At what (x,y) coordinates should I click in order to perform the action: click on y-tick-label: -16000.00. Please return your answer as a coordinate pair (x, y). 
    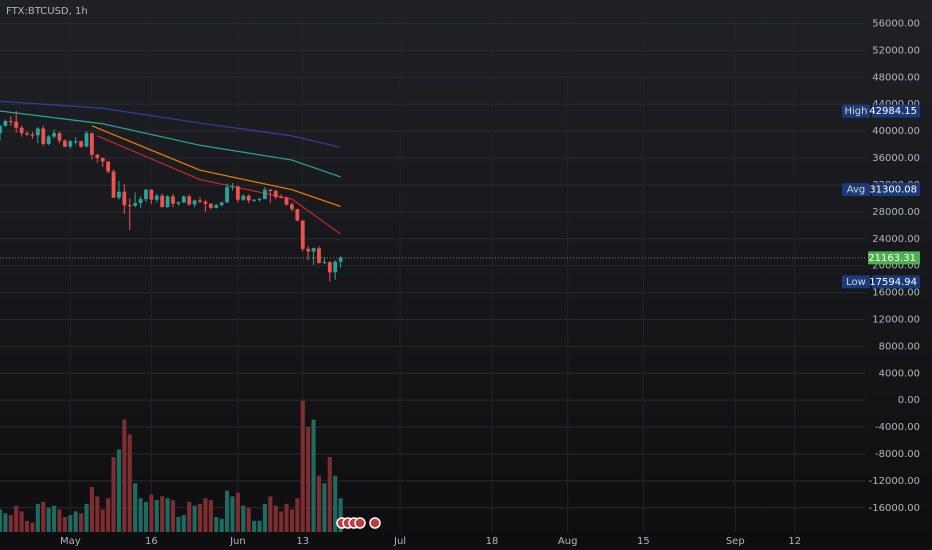
    Looking at the image, I should click on (894, 508).